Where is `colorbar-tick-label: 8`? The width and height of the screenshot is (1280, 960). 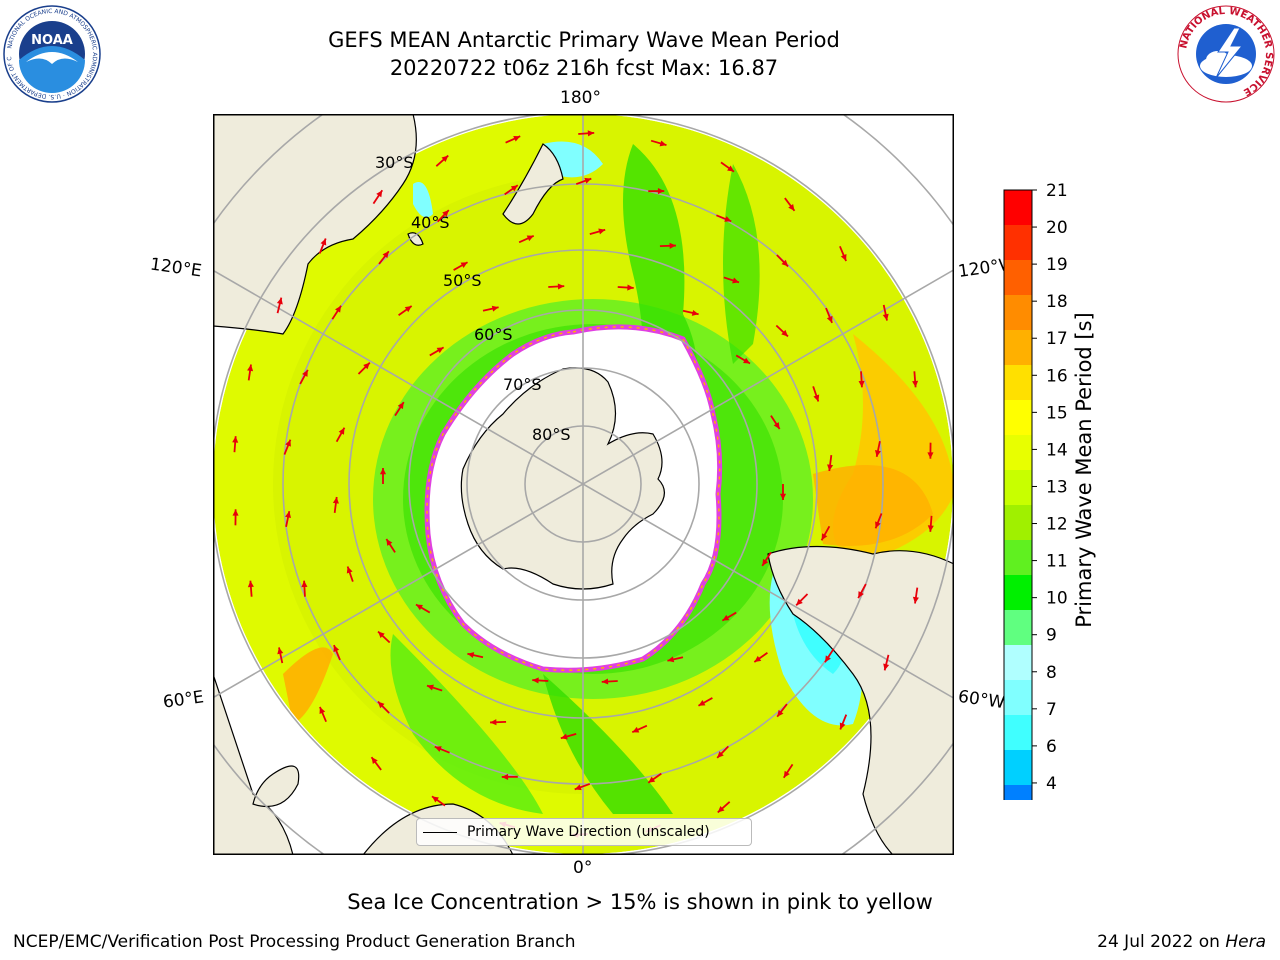
colorbar-tick-label: 8 is located at coordinates (1051, 673).